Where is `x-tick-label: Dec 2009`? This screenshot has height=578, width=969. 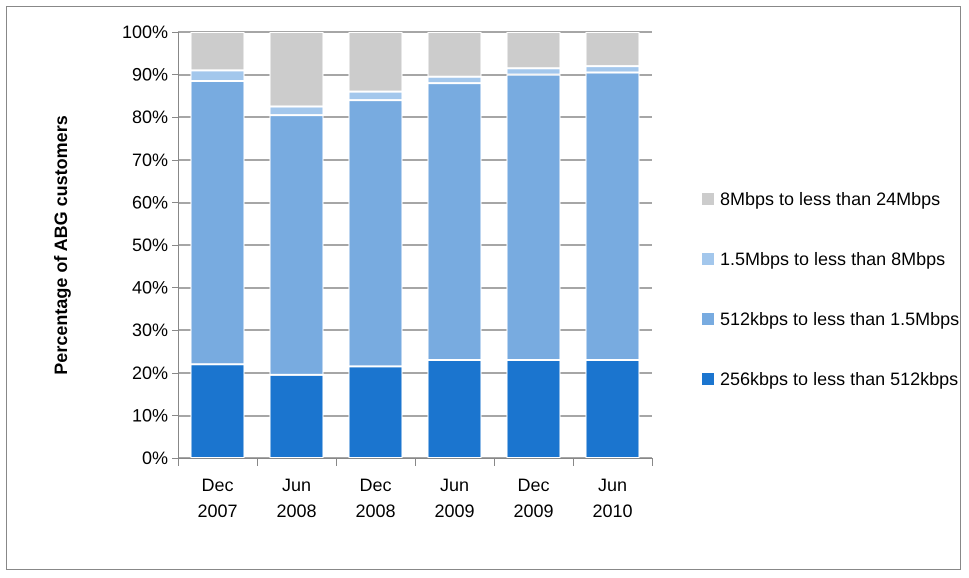 x-tick-label: Dec 2009 is located at coordinates (533, 498).